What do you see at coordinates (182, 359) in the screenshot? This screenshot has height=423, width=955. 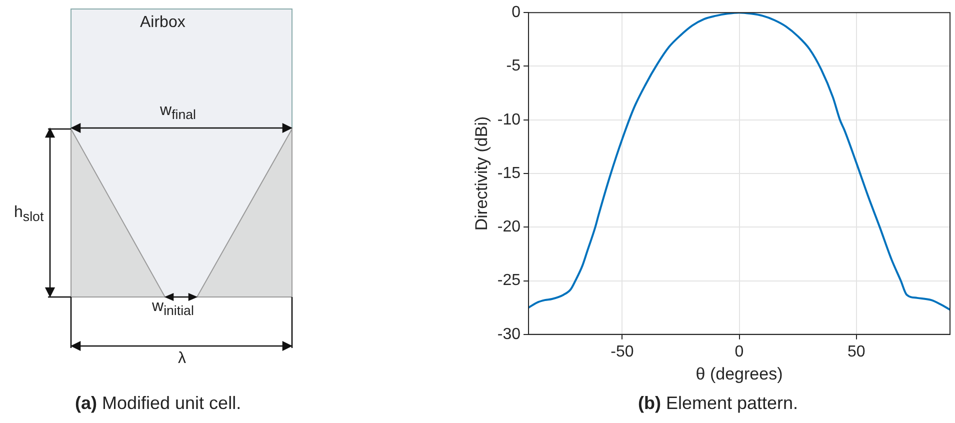 I see `text: λ` at bounding box center [182, 359].